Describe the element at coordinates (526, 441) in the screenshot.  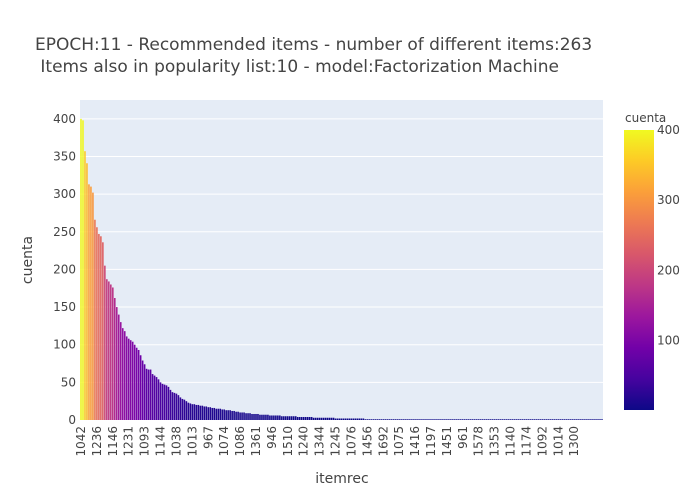
I see `x-tick-label: 1174` at that location.